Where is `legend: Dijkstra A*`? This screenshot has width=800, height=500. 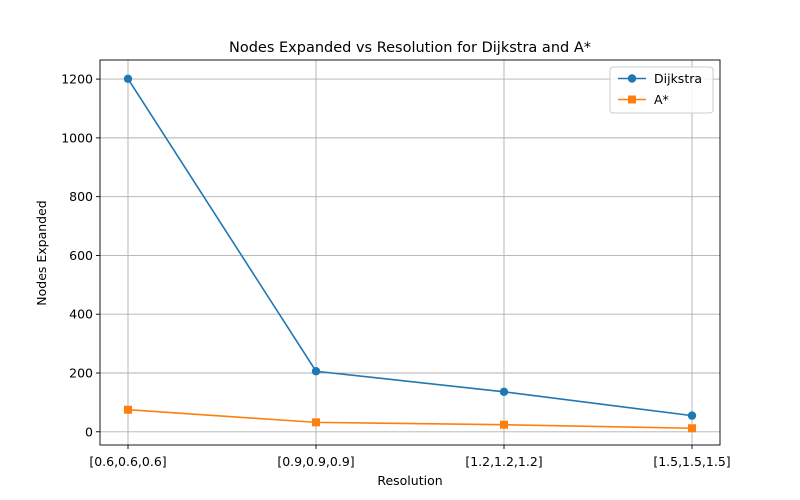 legend: Dijkstra A* is located at coordinates (661, 90).